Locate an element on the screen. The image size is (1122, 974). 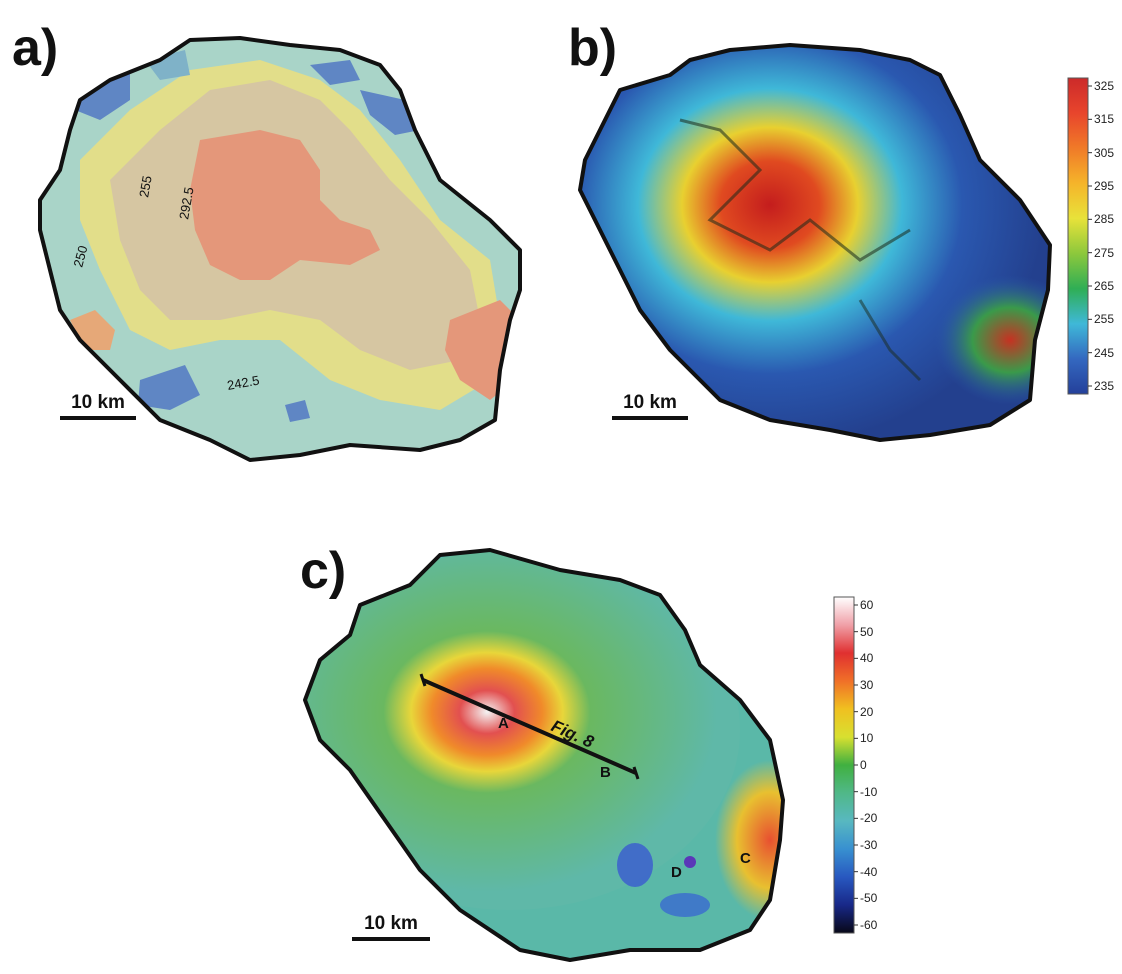
contour-label-250: 250 is located at coordinates (80, 256).